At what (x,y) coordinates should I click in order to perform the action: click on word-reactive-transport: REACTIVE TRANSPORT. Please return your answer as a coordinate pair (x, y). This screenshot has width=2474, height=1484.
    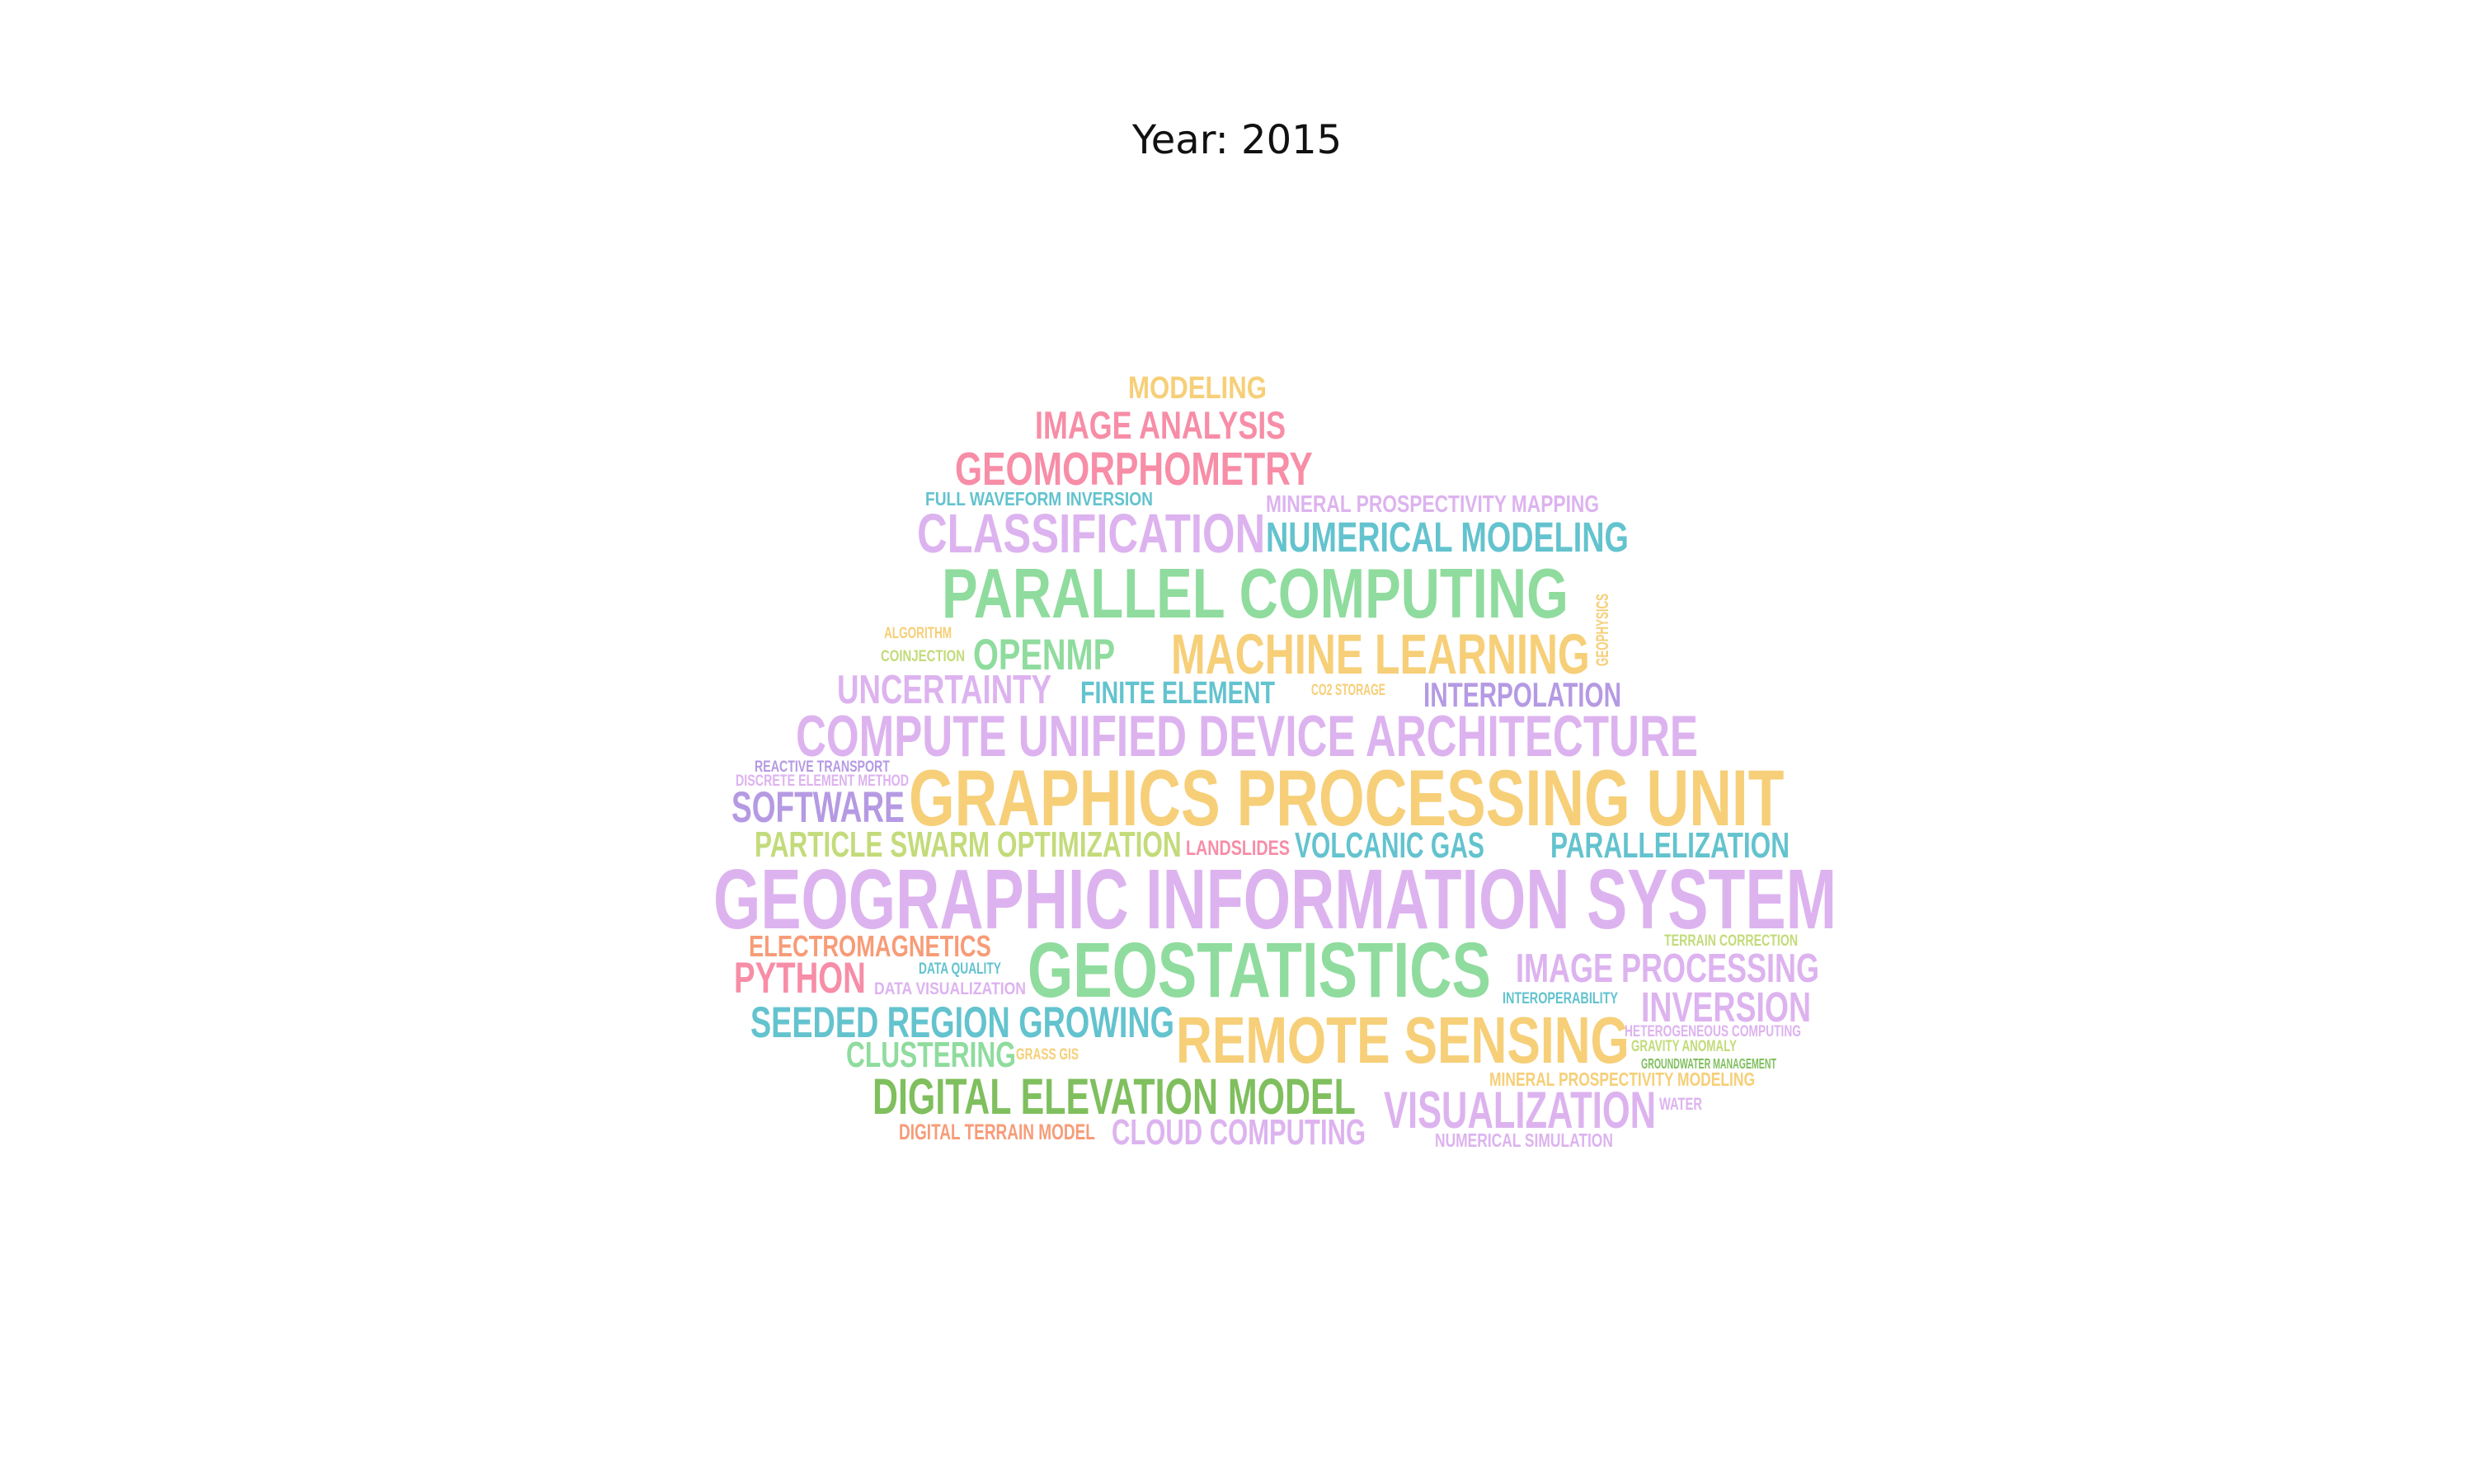
    Looking at the image, I should click on (822, 767).